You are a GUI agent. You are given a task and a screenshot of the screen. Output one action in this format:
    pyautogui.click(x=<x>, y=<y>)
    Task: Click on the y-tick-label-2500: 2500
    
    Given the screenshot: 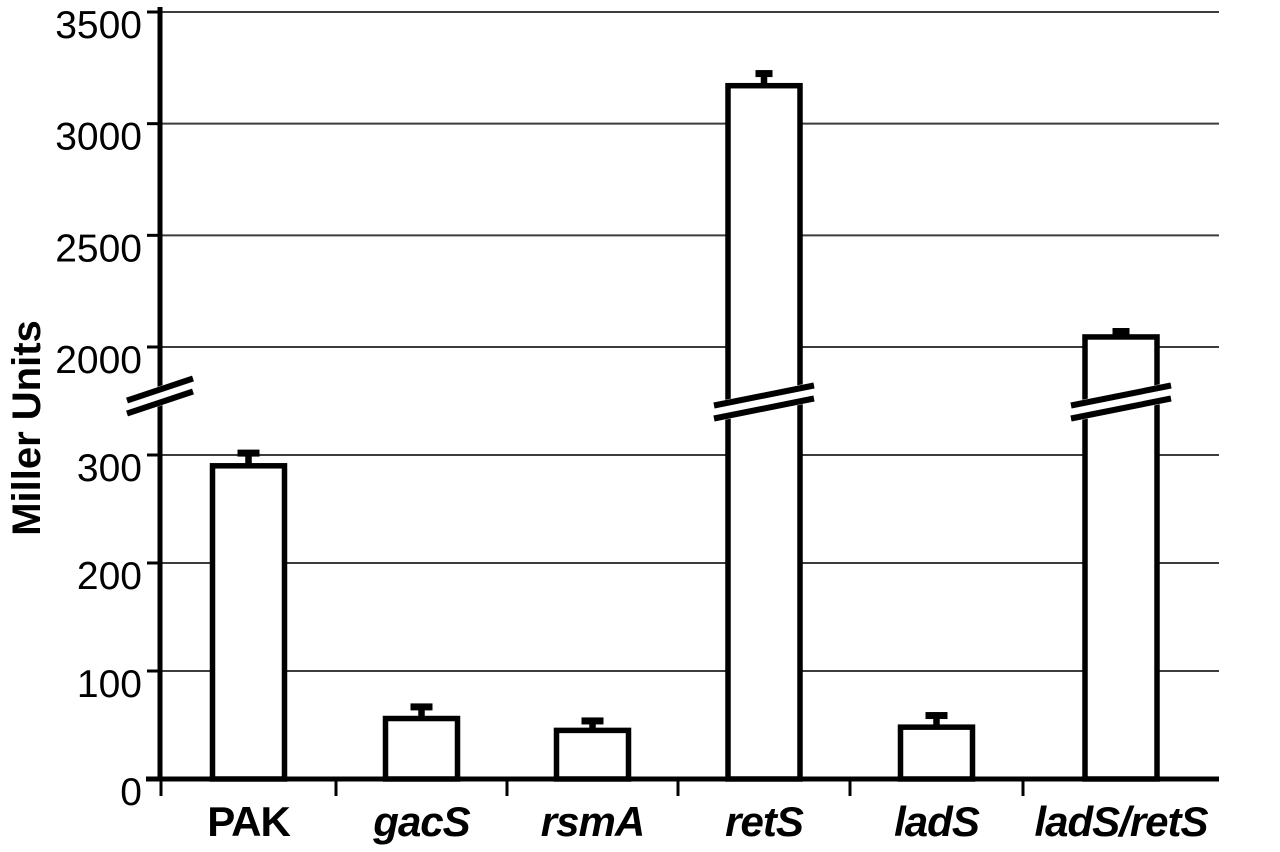 What is the action you would take?
    pyautogui.click(x=98, y=248)
    